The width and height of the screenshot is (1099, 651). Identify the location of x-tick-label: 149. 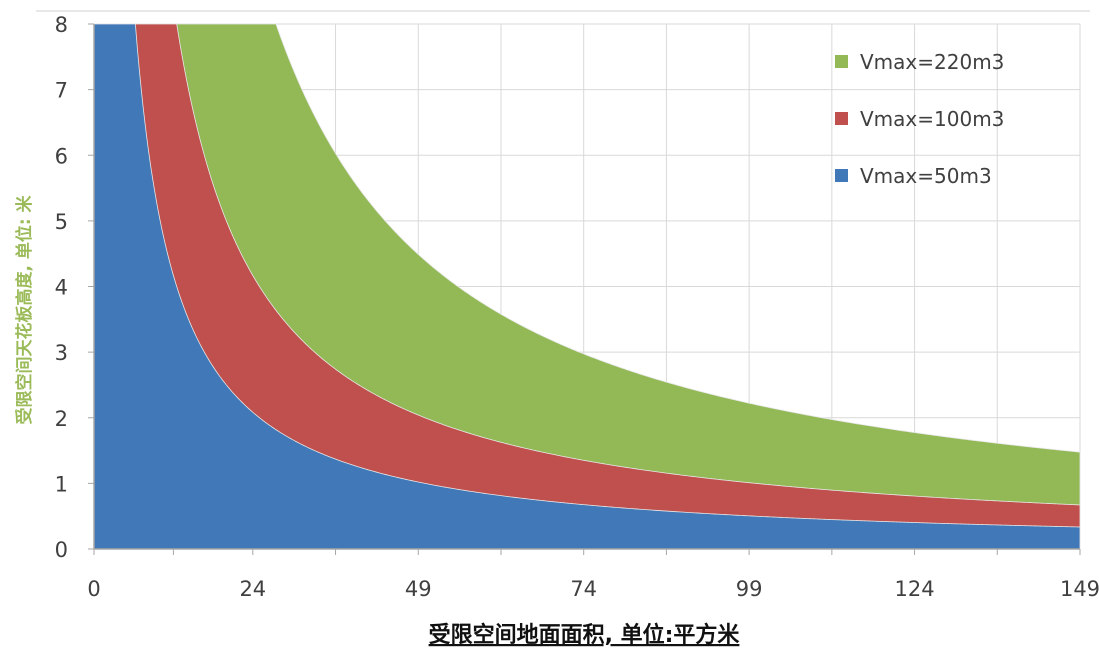
(1079, 589).